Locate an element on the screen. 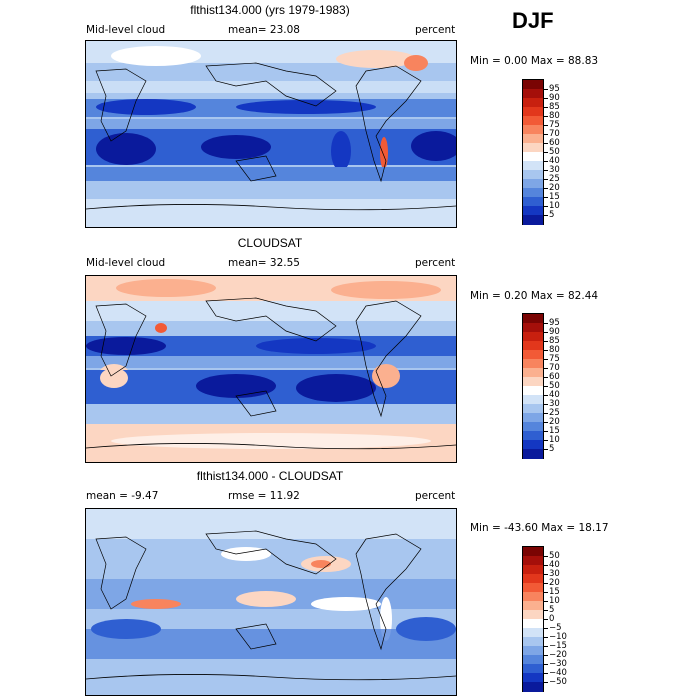 The height and width of the screenshot is (700, 700). map-field-obs is located at coordinates (271, 369).